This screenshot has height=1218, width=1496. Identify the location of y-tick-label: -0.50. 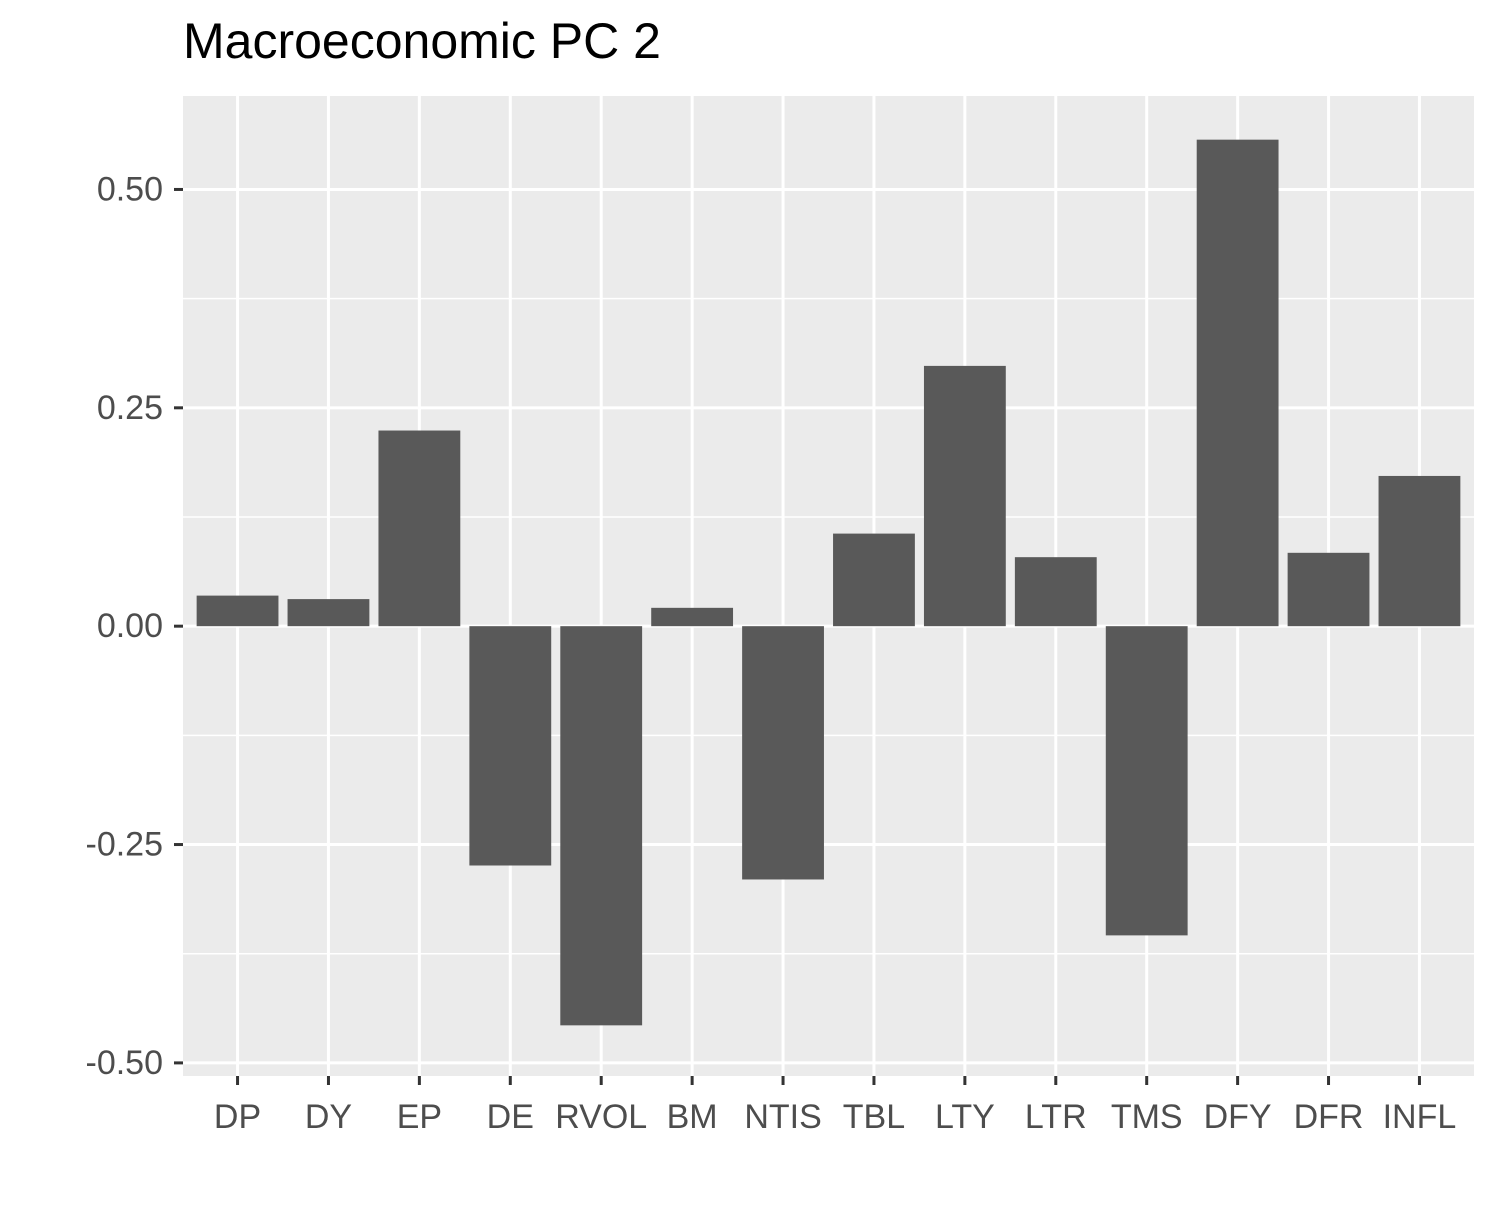
(125, 1063).